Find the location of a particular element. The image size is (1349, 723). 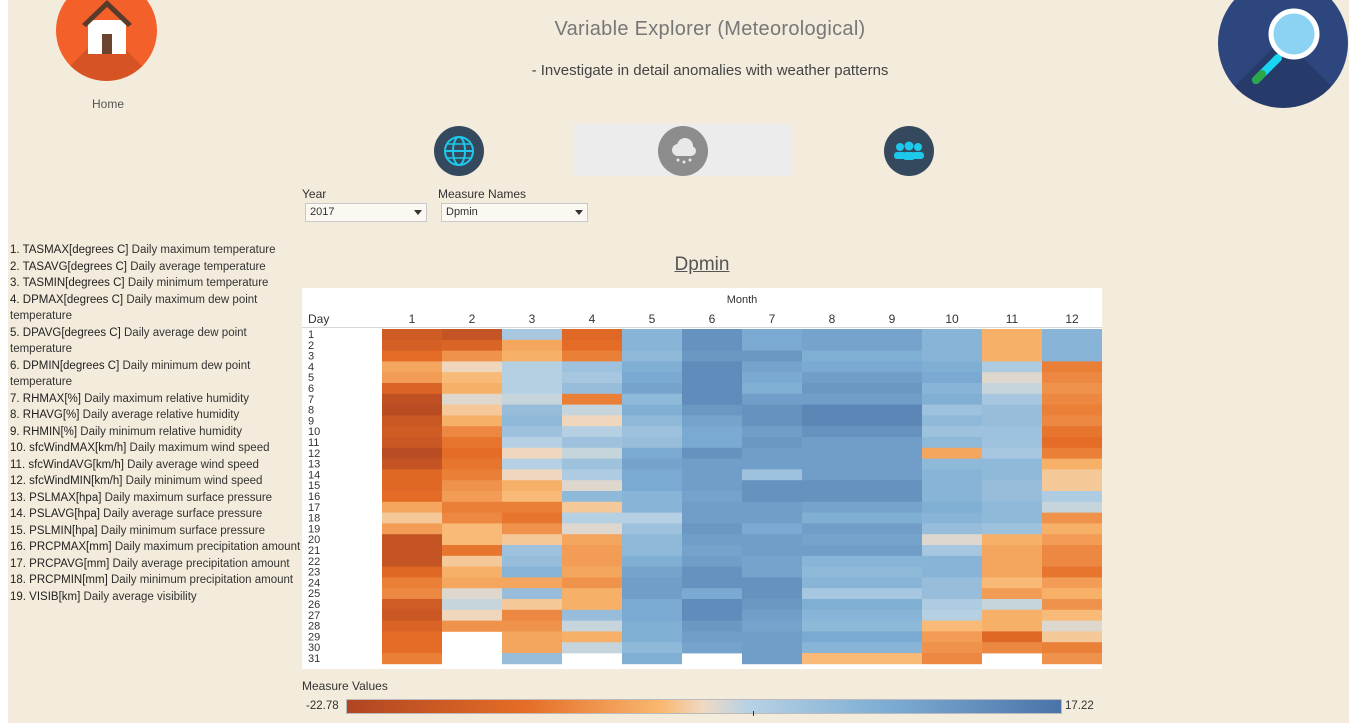

measure-dropdown: Dpmin is located at coordinates (514, 212).